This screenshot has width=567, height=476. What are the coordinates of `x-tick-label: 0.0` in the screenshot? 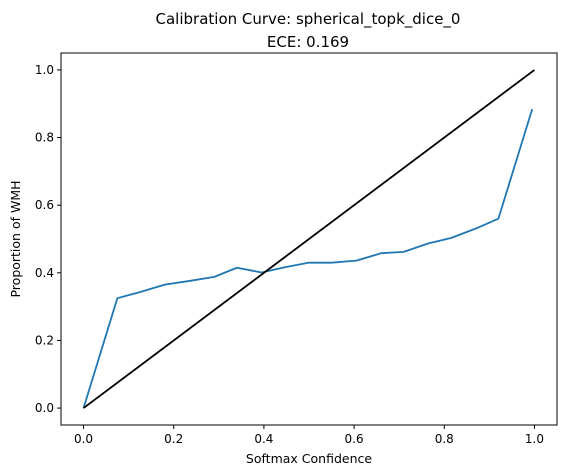 It's located at (83, 439).